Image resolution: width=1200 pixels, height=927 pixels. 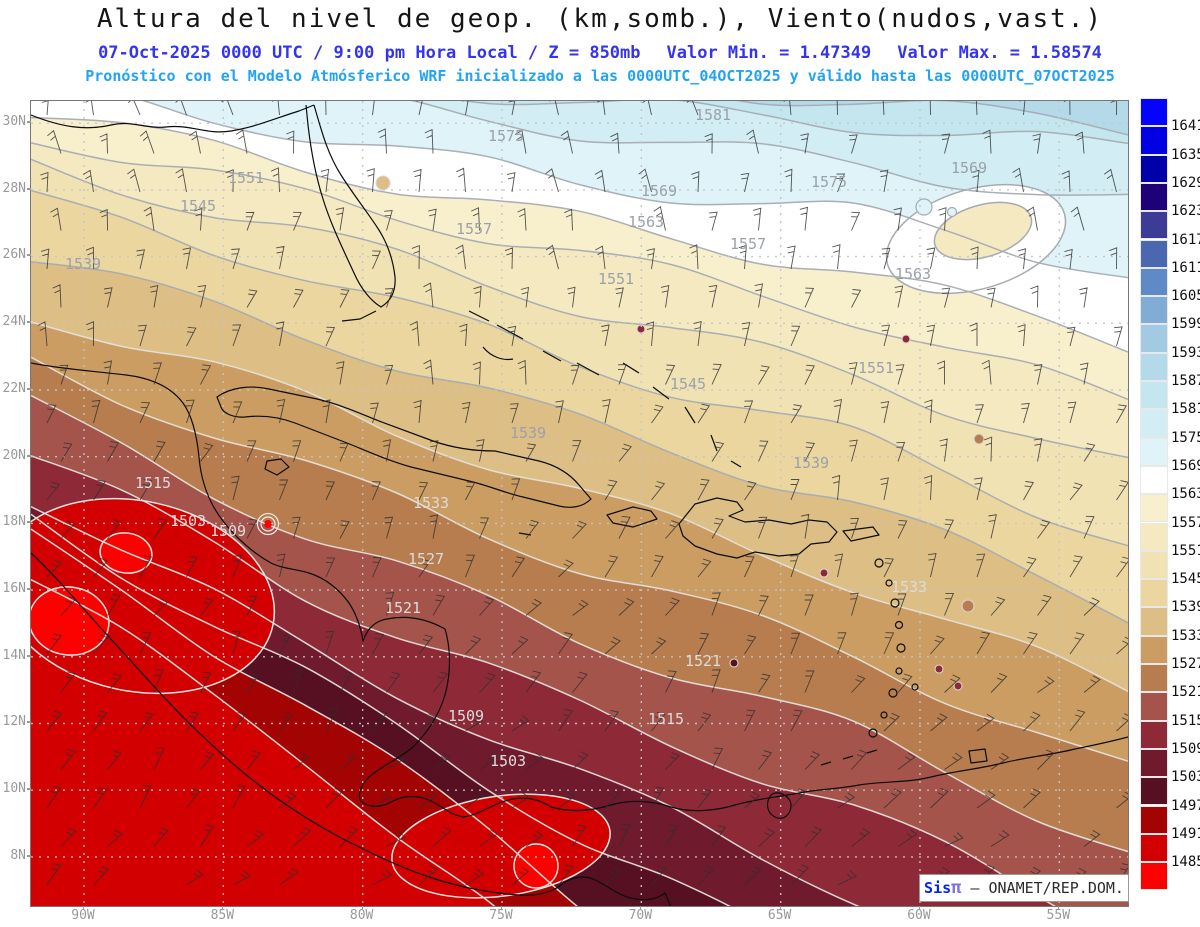 I want to click on lon-label-80W: 80W, so click(x=361, y=915).